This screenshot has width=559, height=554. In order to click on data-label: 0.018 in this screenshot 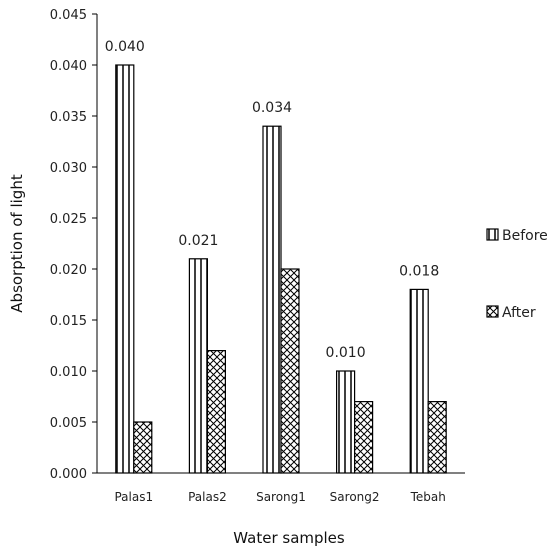, I will do `click(419, 271)`.